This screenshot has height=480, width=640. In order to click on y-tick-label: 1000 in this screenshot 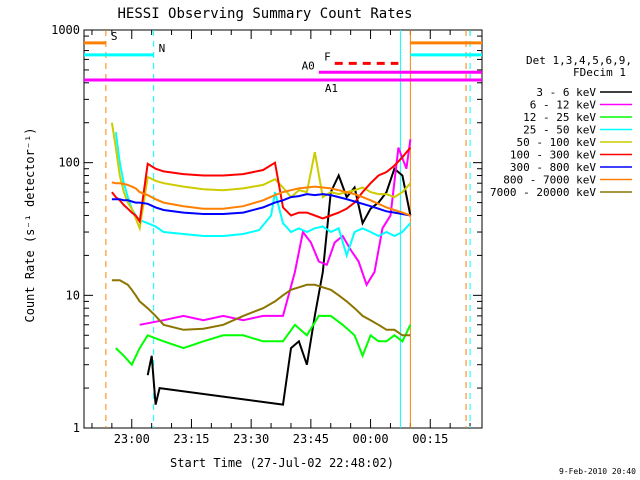, I will do `click(65, 30)`.